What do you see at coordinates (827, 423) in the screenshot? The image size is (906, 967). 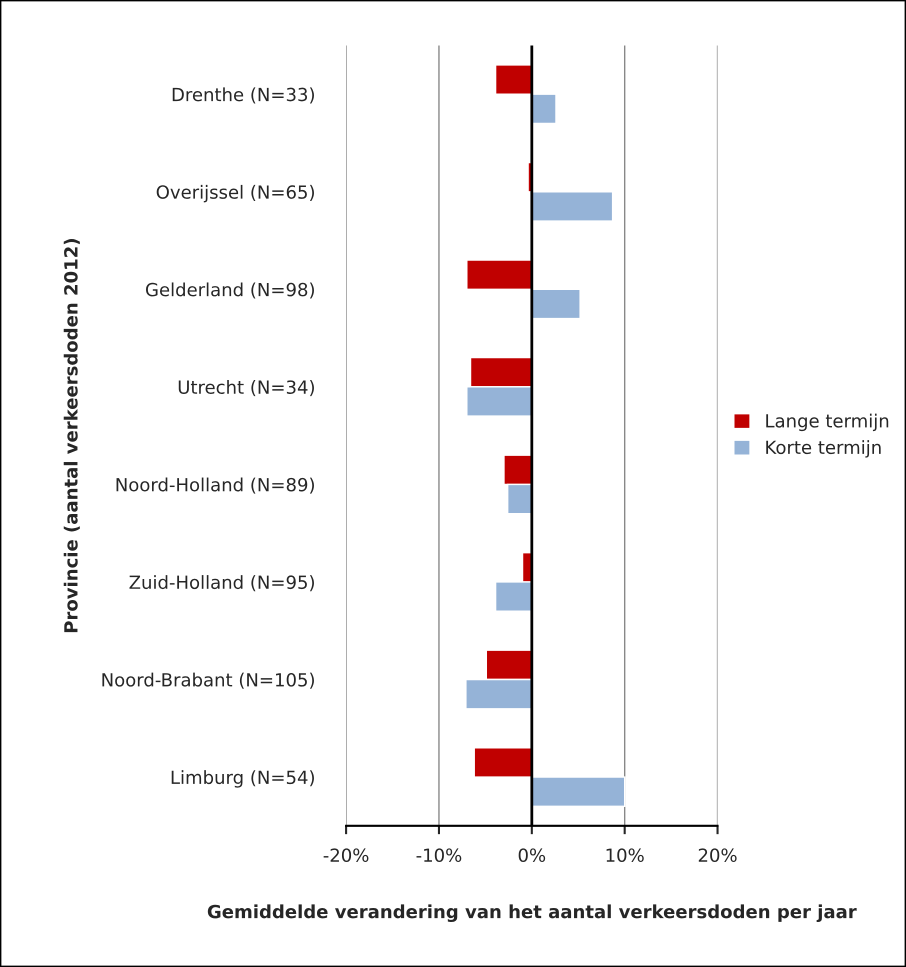 I see `legend-label: Lange termijn` at bounding box center [827, 423].